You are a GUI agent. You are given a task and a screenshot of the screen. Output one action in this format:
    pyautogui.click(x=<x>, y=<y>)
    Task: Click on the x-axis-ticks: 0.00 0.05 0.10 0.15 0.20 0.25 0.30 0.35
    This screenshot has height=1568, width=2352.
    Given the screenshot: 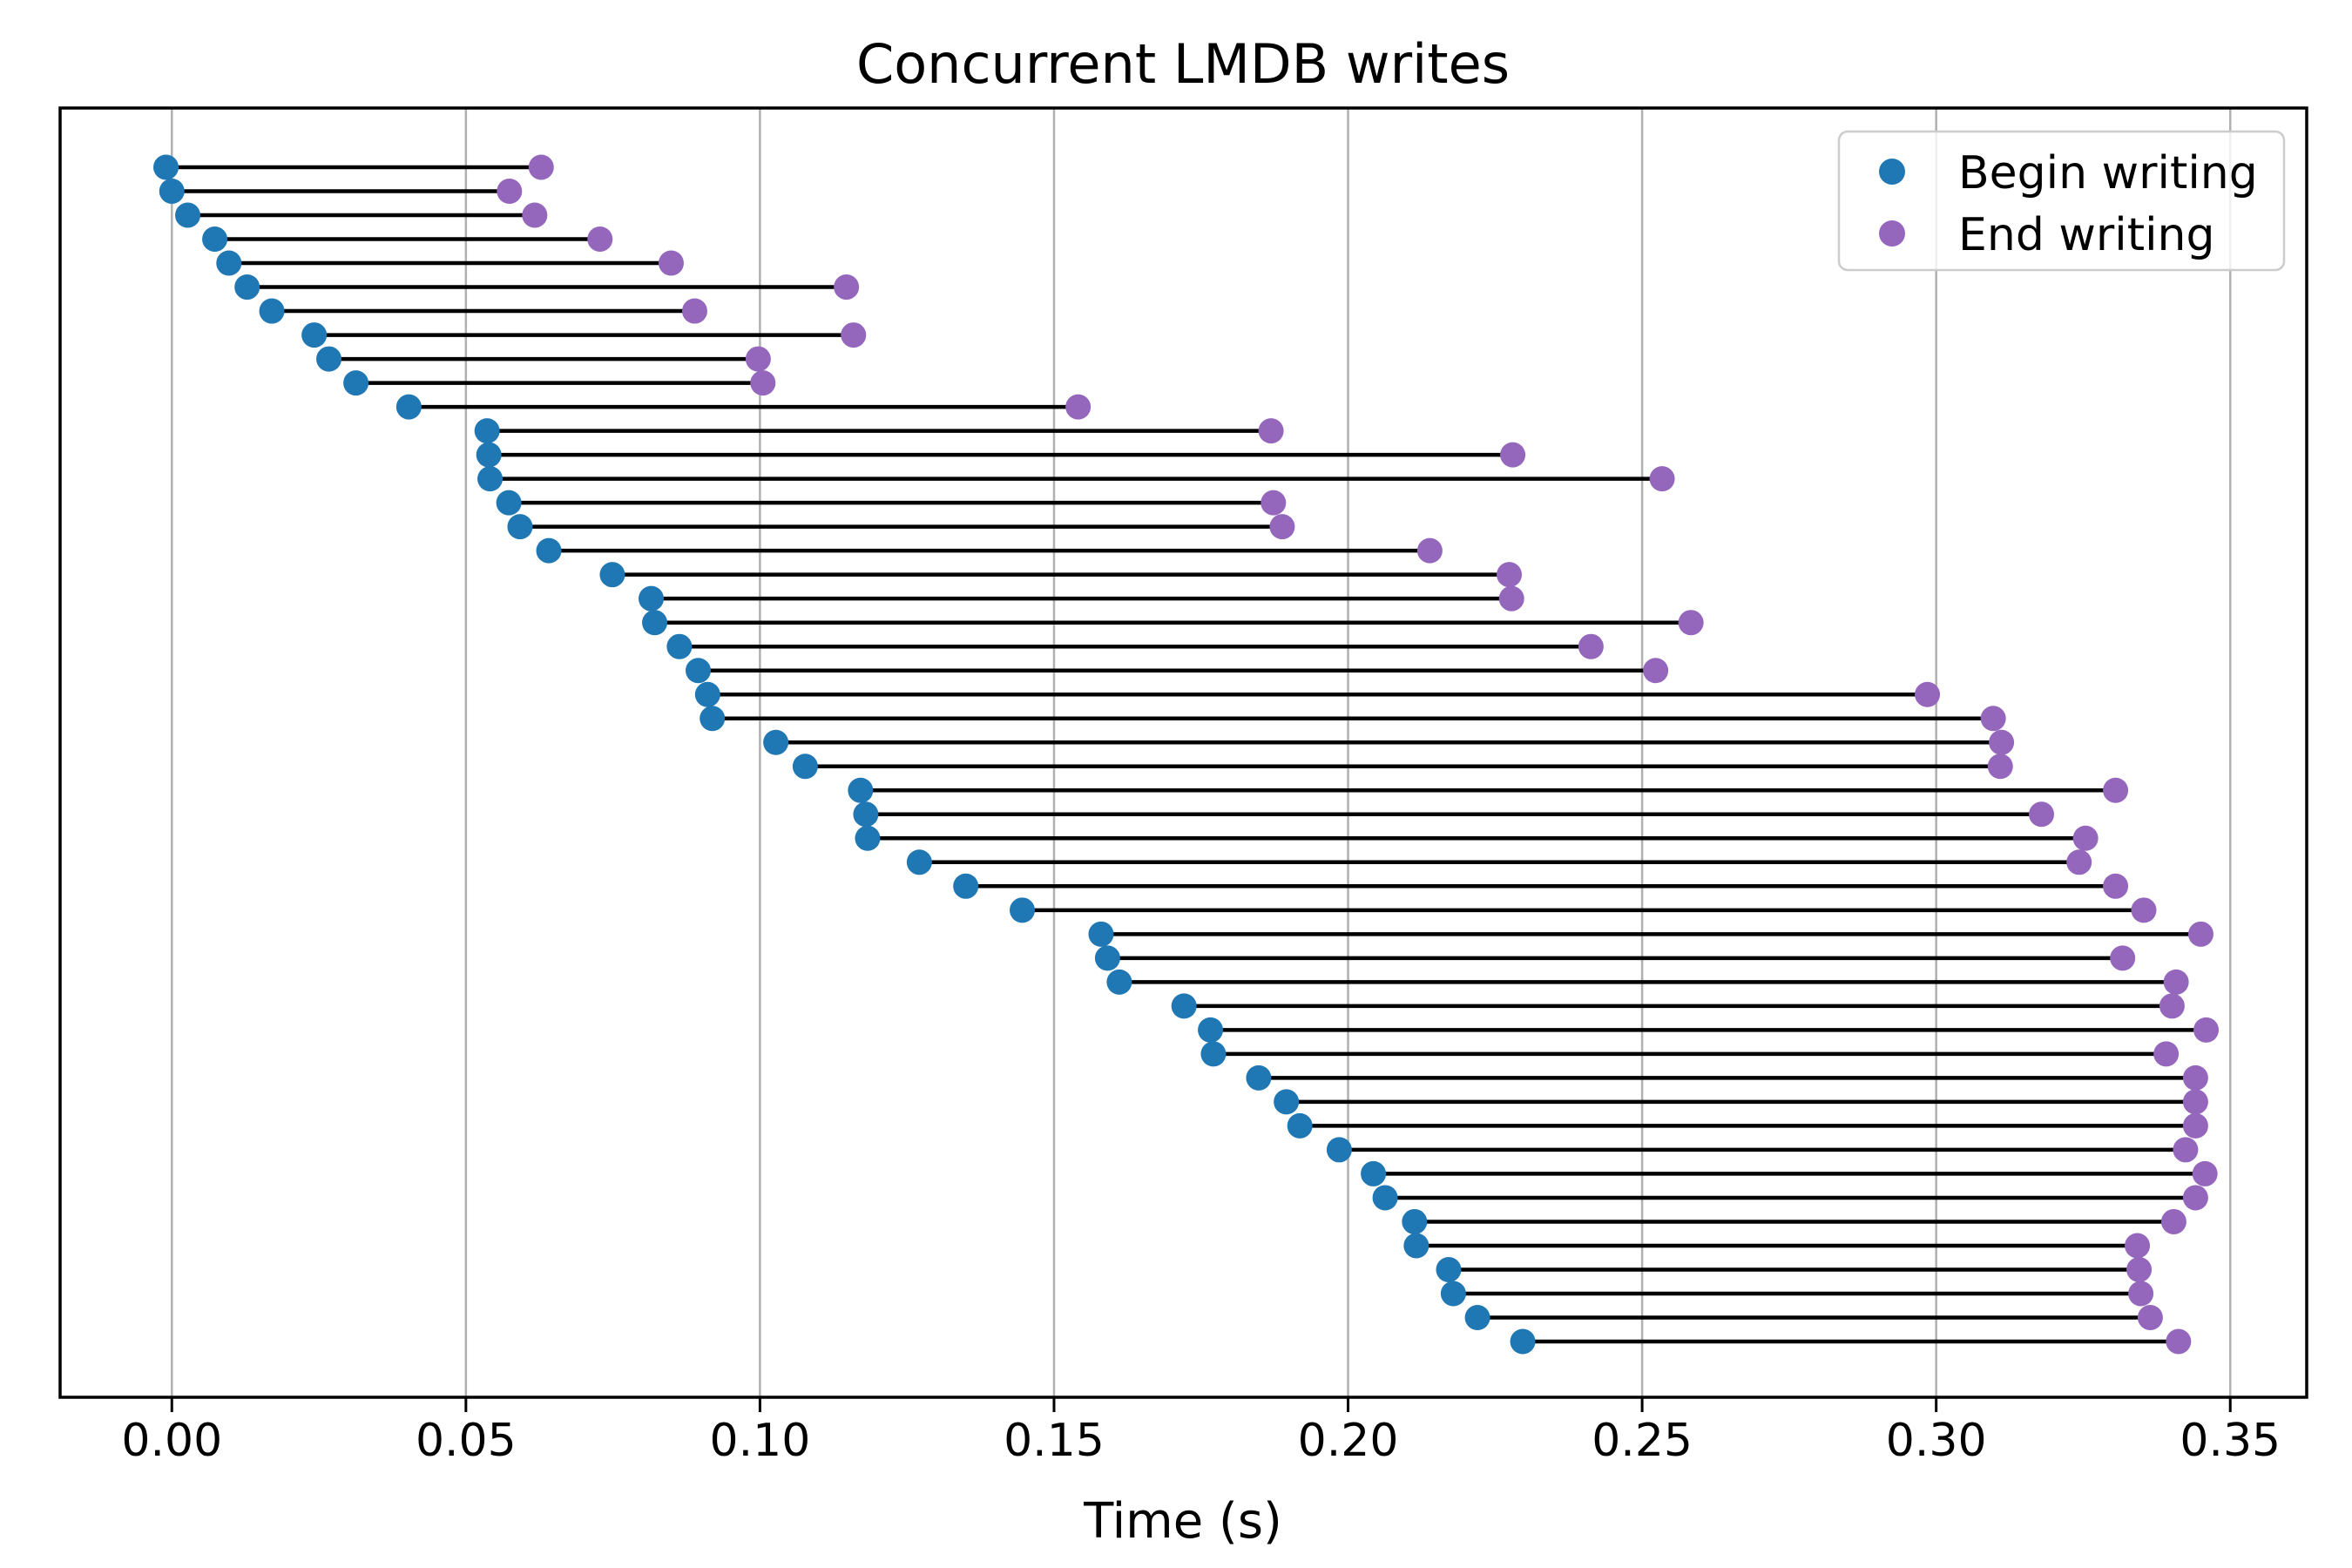 What is the action you would take?
    pyautogui.click(x=1201, y=1432)
    